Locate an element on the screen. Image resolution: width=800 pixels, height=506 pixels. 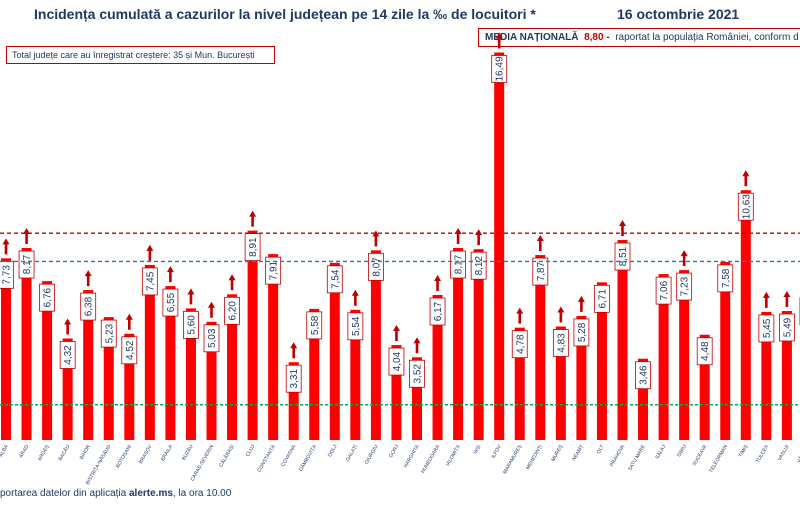
category-label: MUREȘ is located at coordinates (557, 452).